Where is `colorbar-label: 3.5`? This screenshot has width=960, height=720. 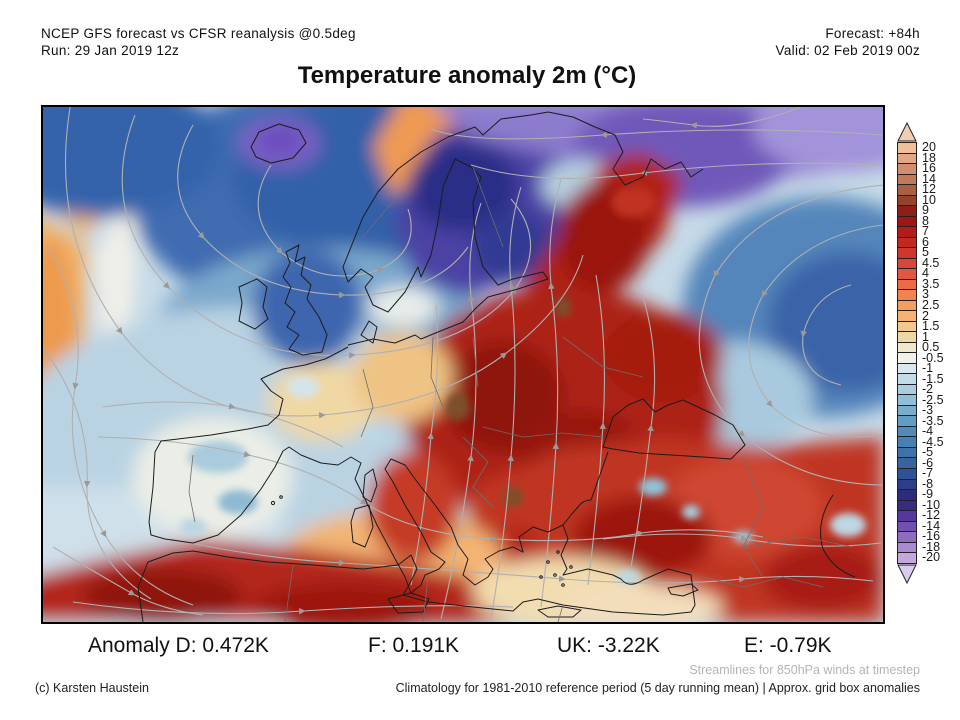 colorbar-label: 3.5 is located at coordinates (931, 283).